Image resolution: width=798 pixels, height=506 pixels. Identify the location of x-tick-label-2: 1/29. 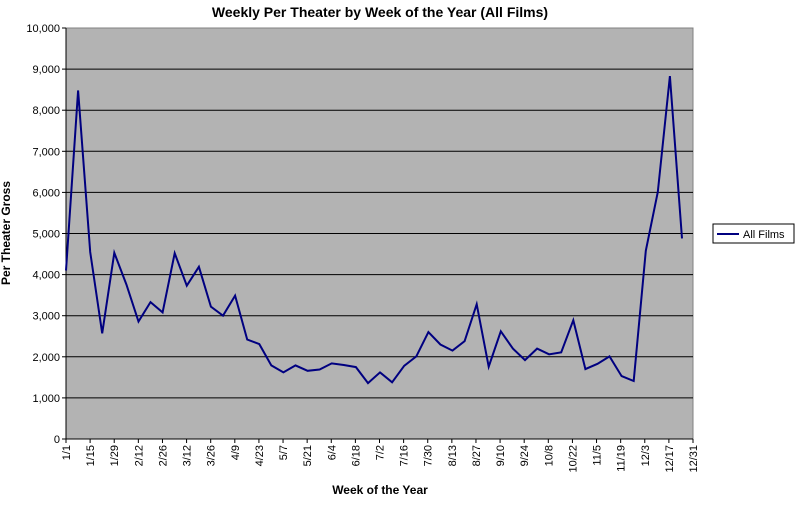
(115, 455).